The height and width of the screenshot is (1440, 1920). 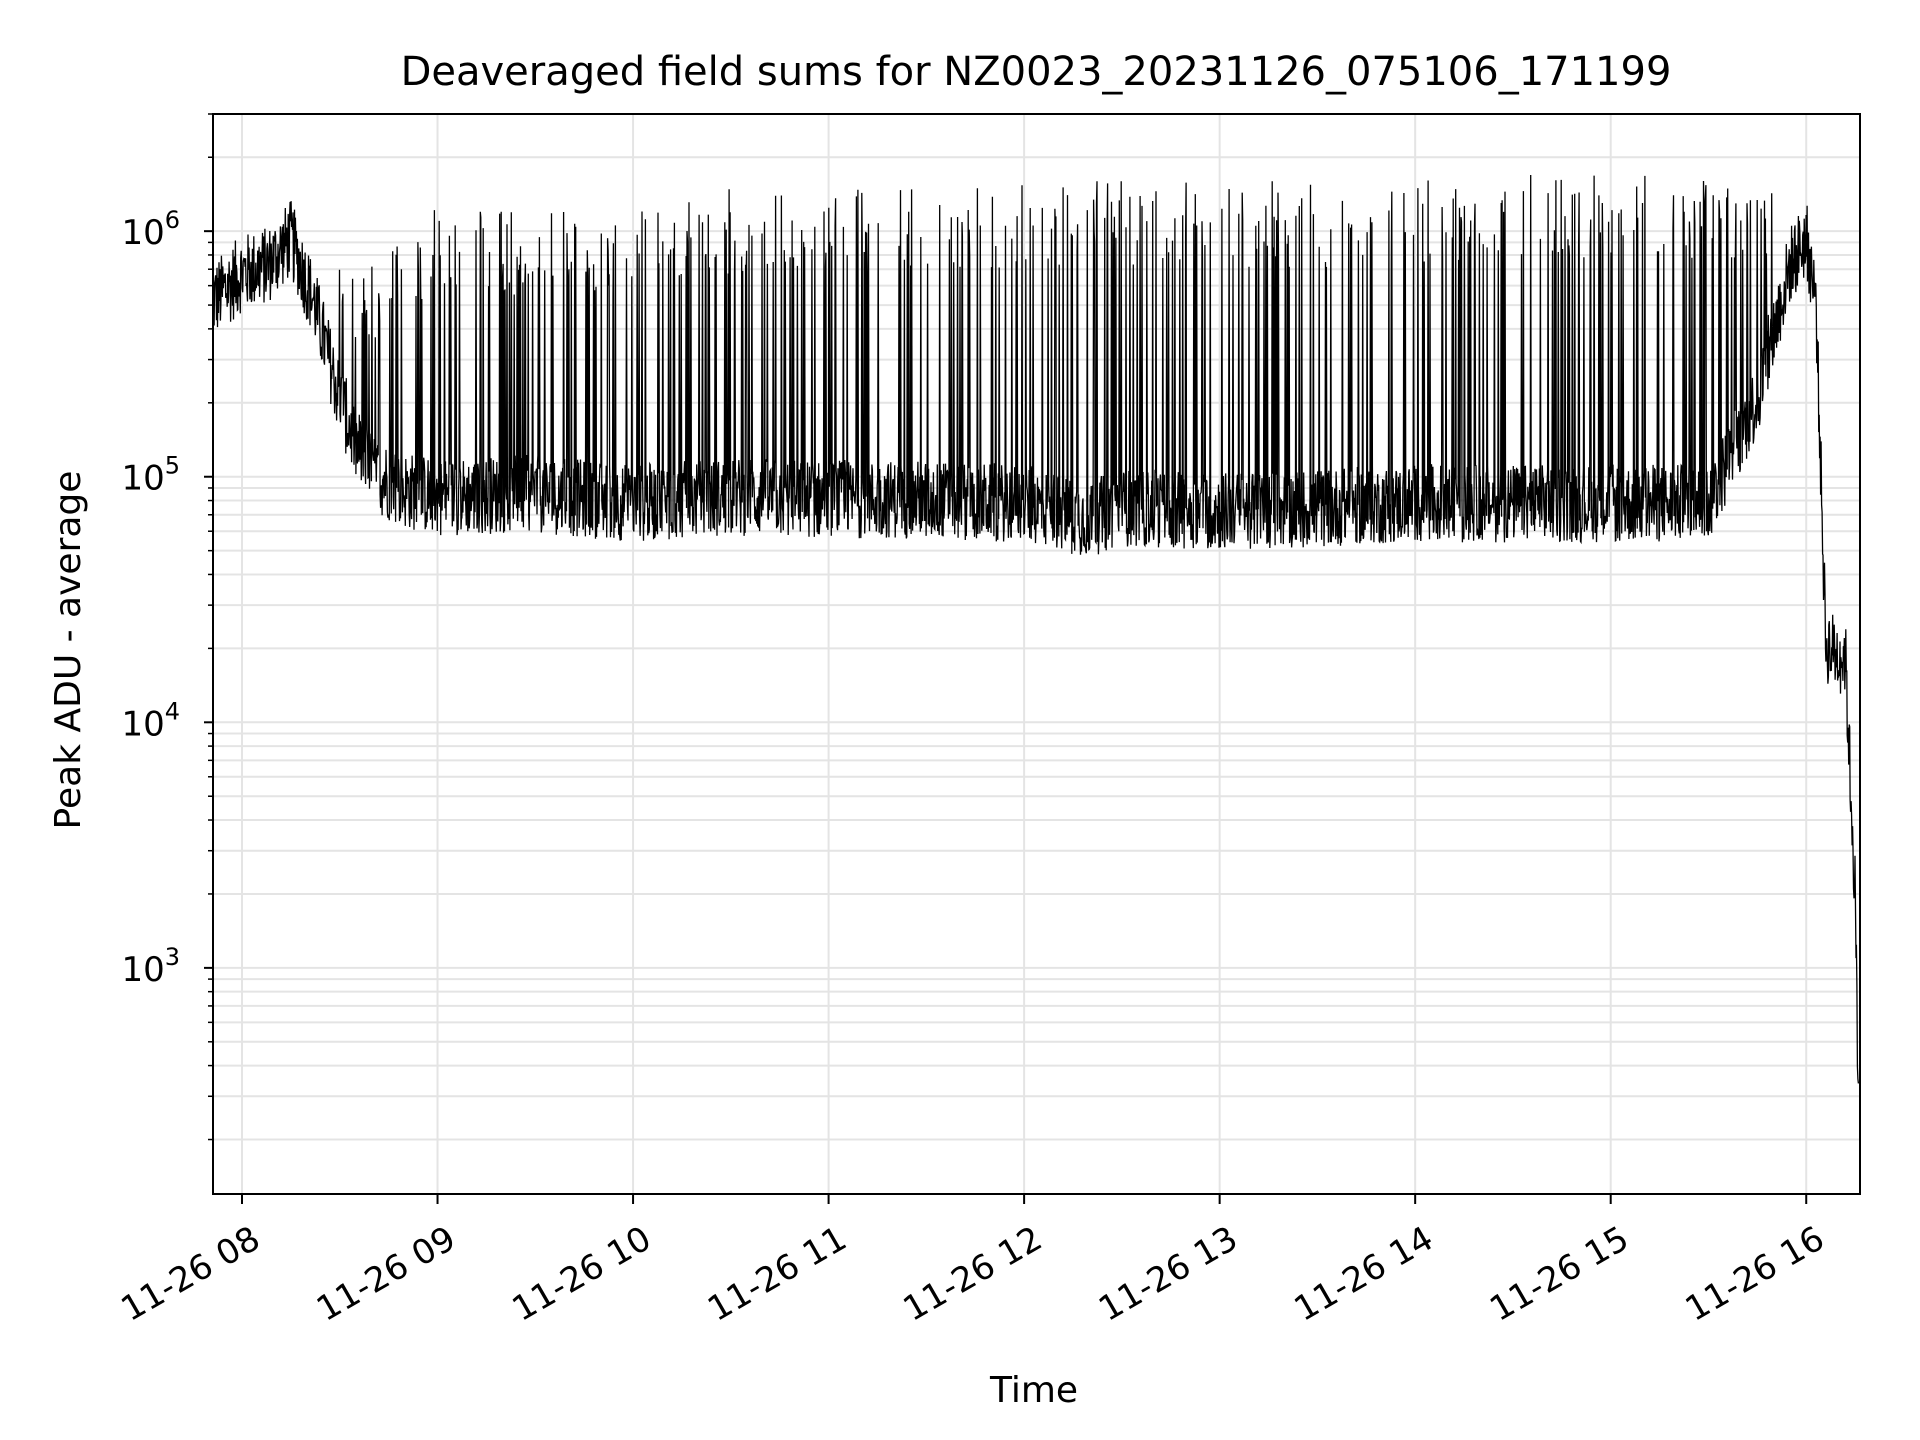 What do you see at coordinates (777, 1274) in the screenshot?
I see `x-tick-label: 11-26 11` at bounding box center [777, 1274].